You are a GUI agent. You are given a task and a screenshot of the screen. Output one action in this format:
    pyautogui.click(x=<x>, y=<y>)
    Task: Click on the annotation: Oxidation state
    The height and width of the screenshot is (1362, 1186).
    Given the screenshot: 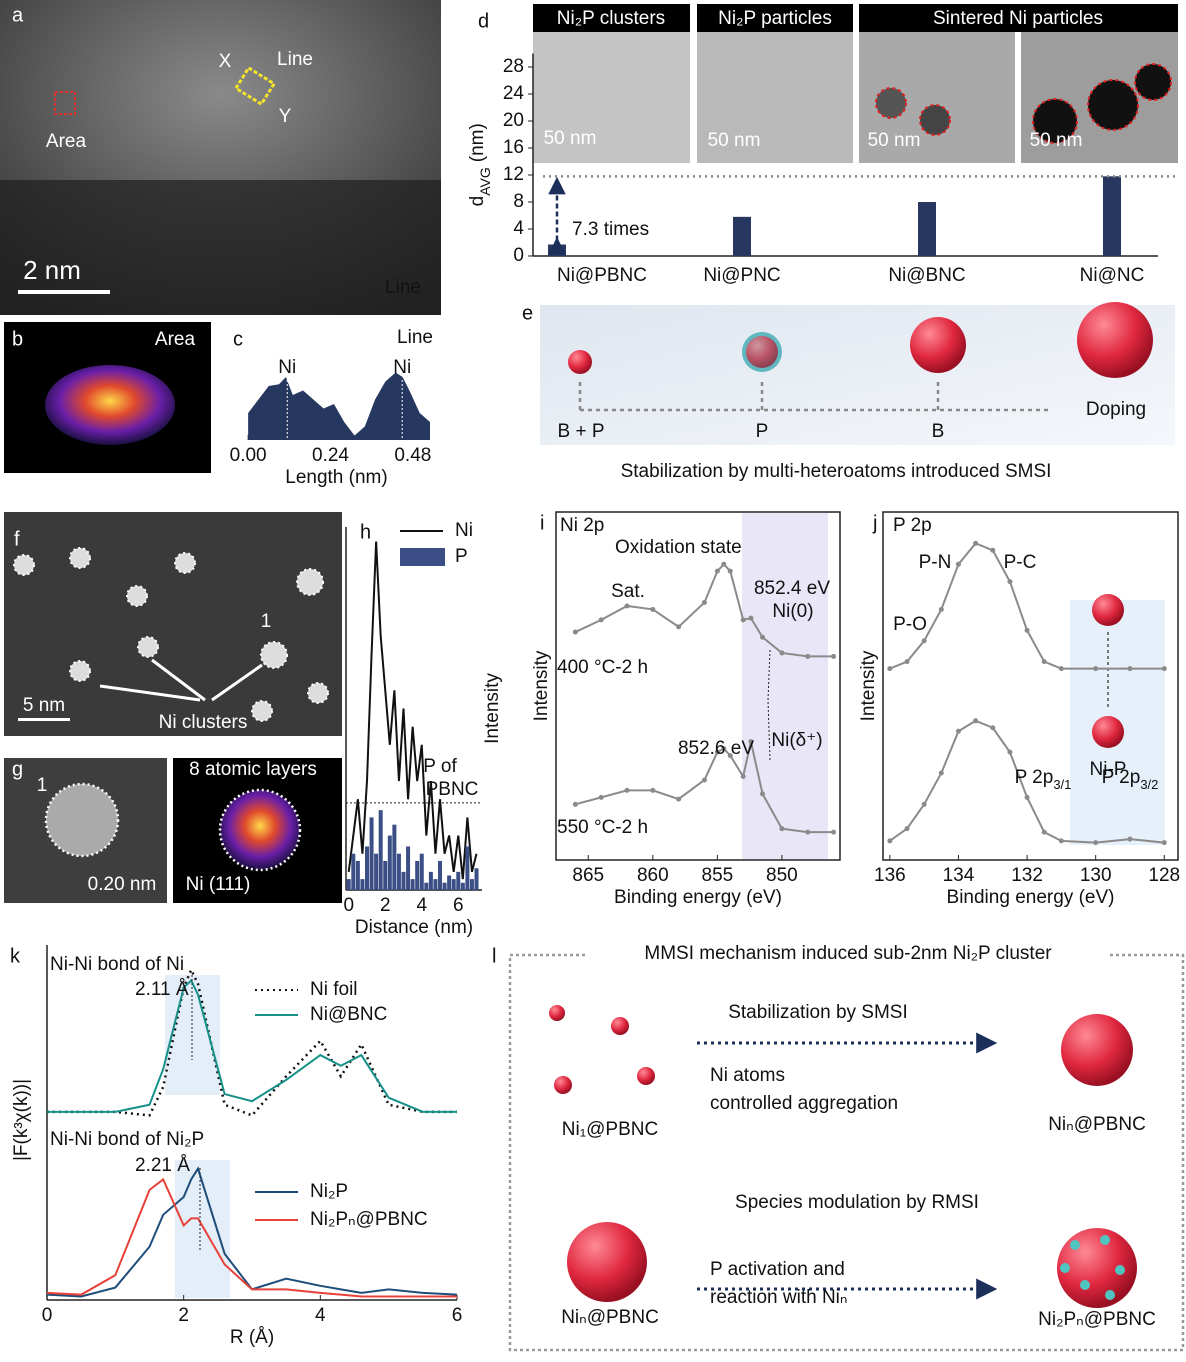 What is the action you would take?
    pyautogui.click(x=678, y=547)
    